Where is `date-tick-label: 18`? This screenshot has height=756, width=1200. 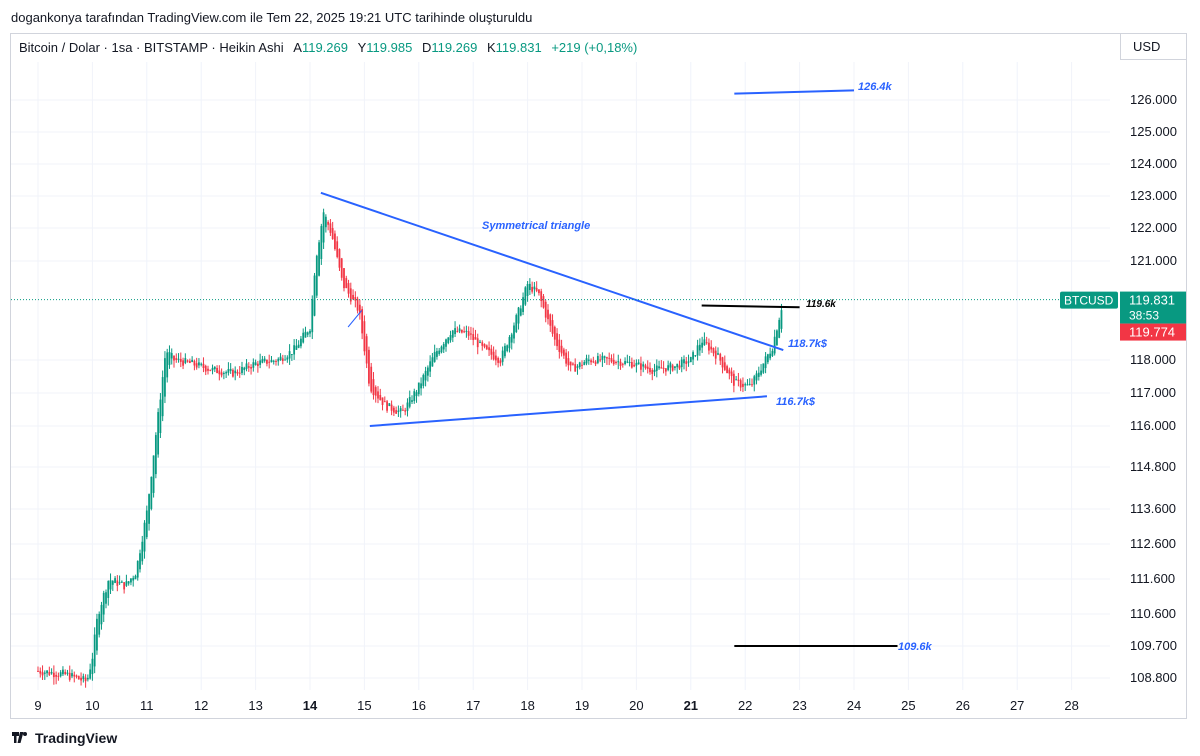
date-tick-label: 18 is located at coordinates (527, 705).